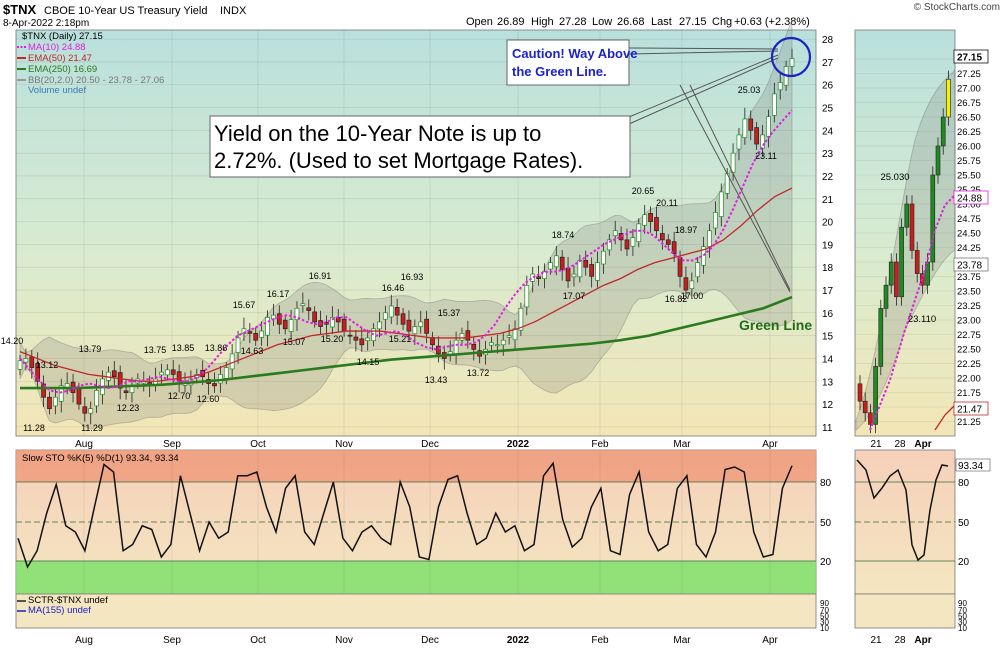 This screenshot has height=650, width=1000. I want to click on price-label: 14.63, so click(252, 351).